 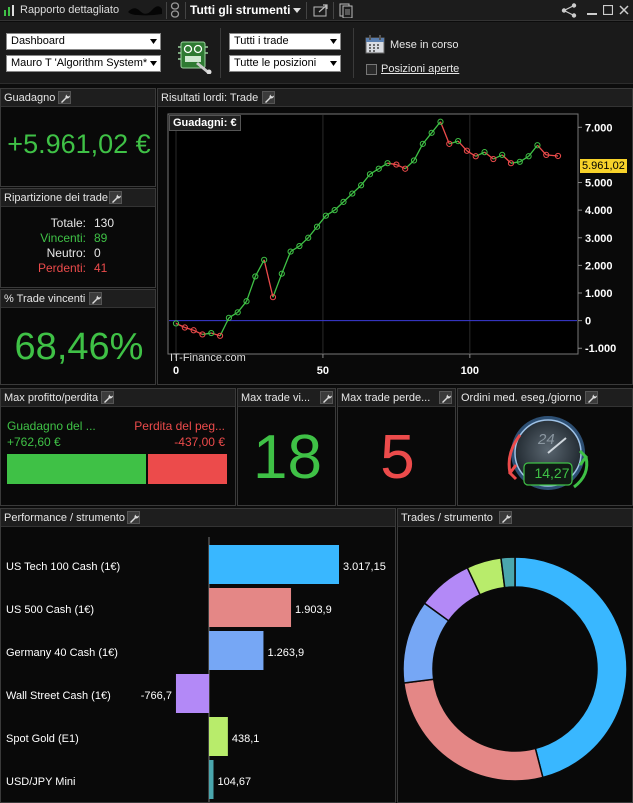 What do you see at coordinates (101, 238) in the screenshot?
I see `winning-value: 89` at bounding box center [101, 238].